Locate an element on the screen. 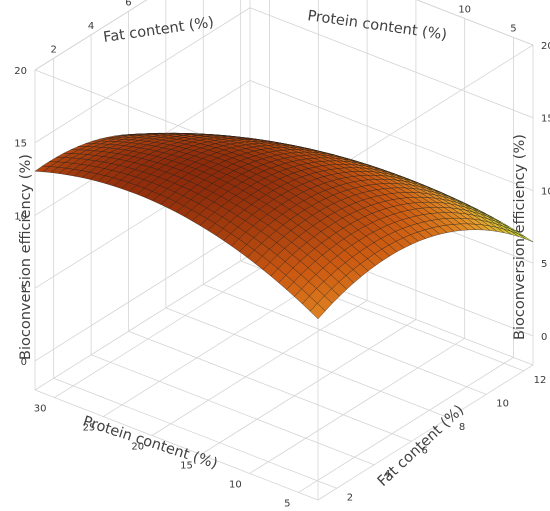  efficiency-axis-title-left: Bioconversion efficiency (%) is located at coordinates (26, 257).